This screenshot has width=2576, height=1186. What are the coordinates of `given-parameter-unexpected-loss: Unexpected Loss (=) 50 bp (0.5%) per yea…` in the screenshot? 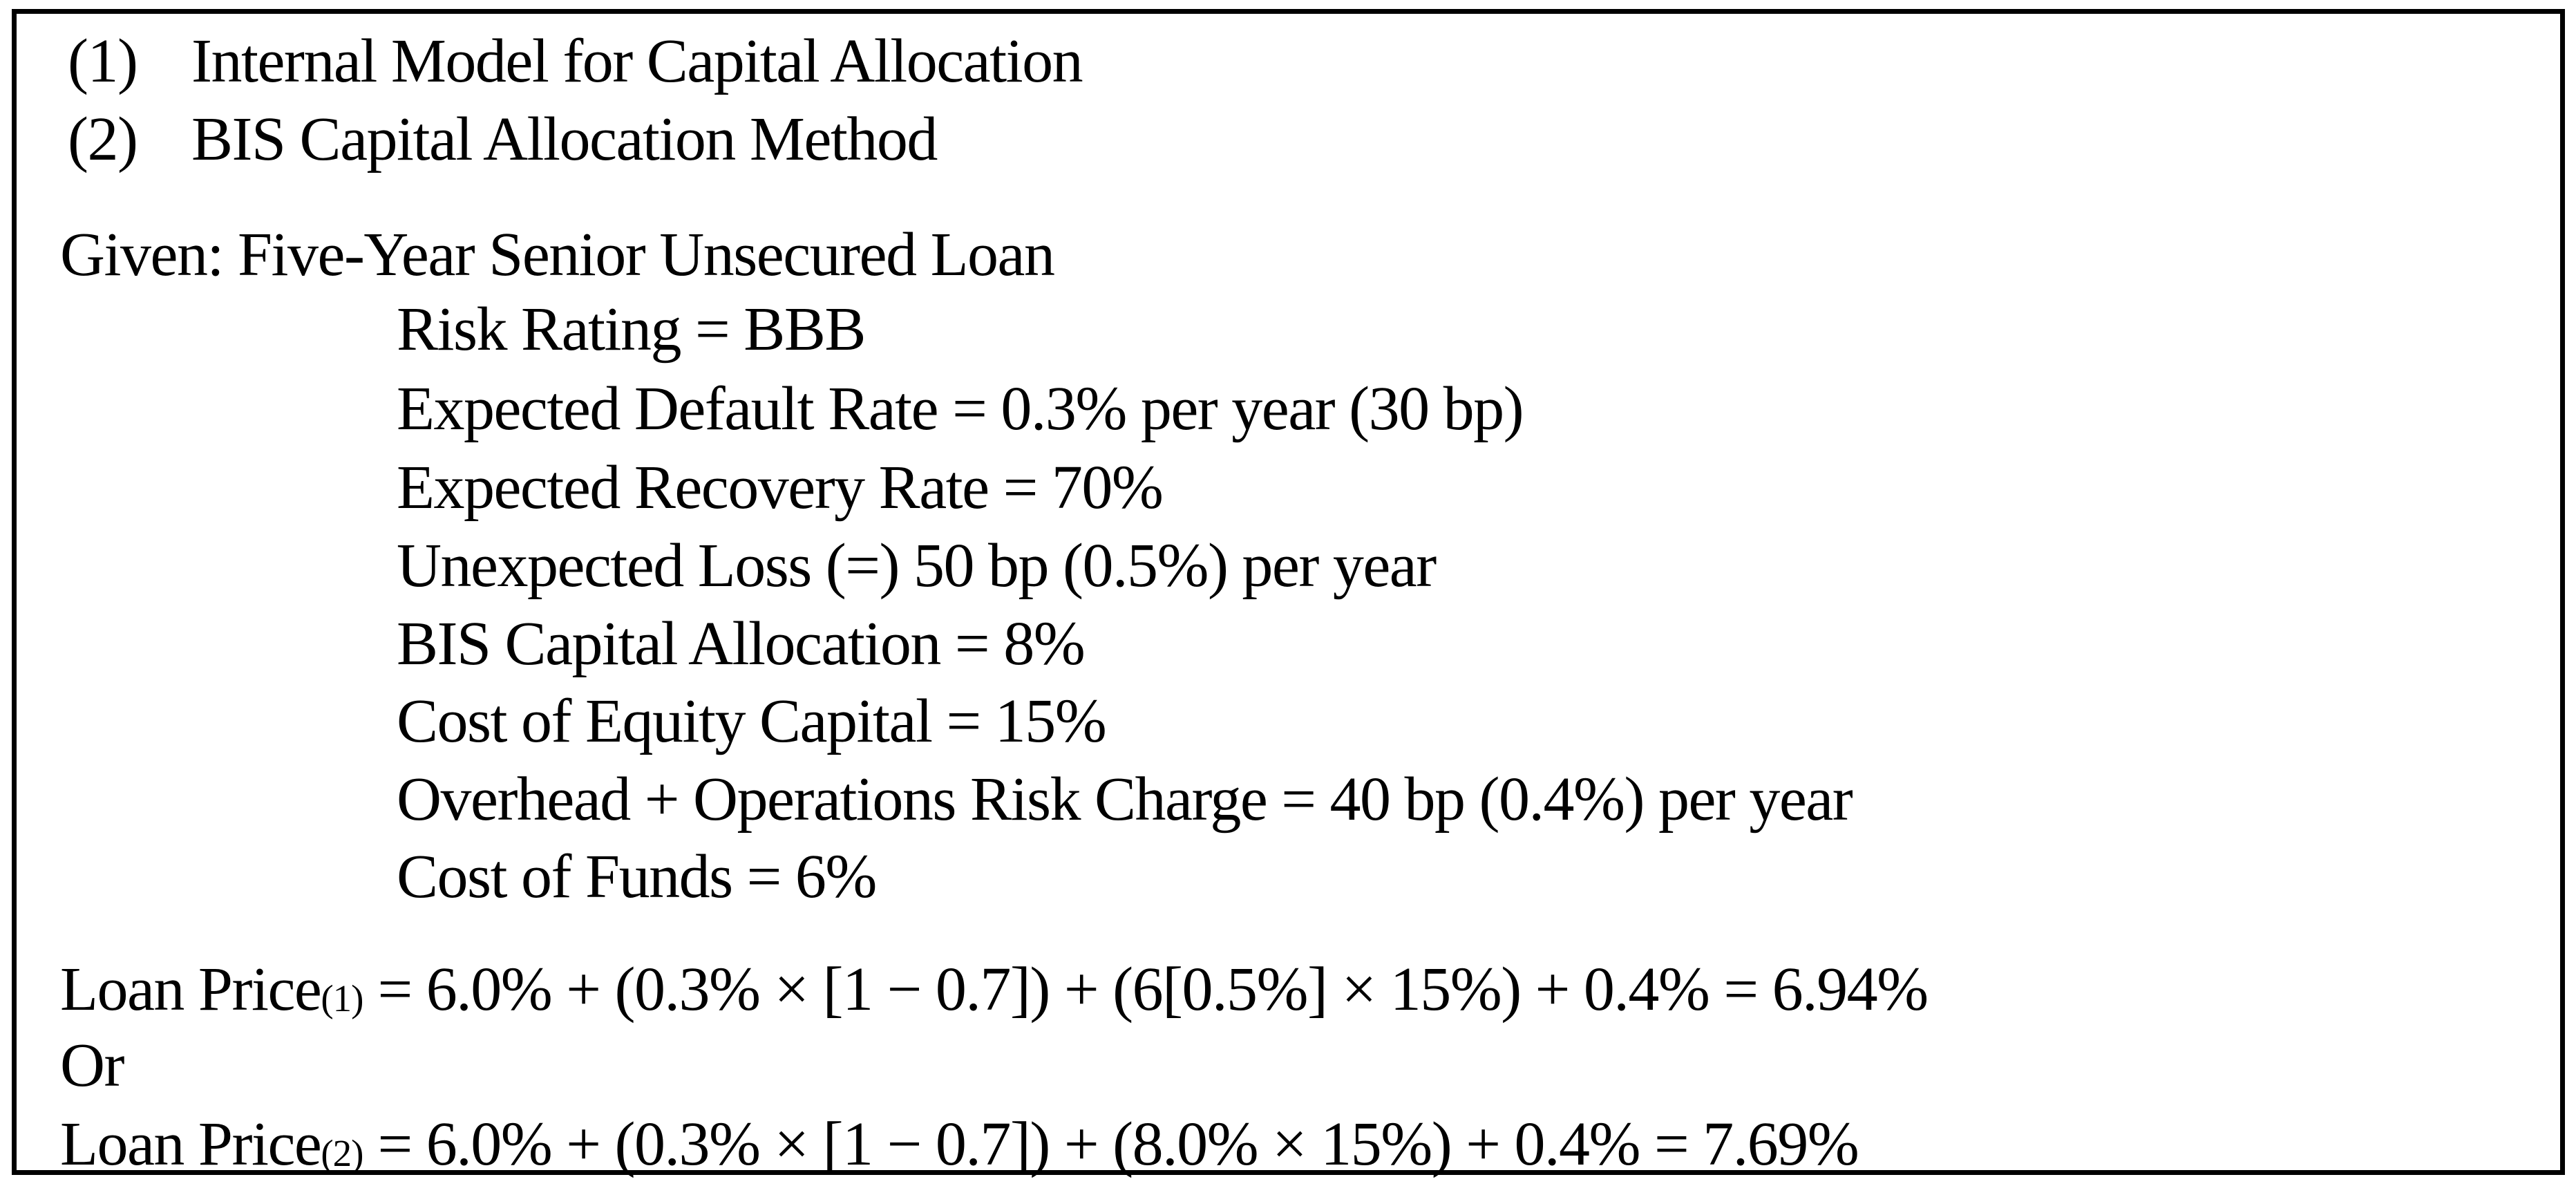 It's located at (917, 565).